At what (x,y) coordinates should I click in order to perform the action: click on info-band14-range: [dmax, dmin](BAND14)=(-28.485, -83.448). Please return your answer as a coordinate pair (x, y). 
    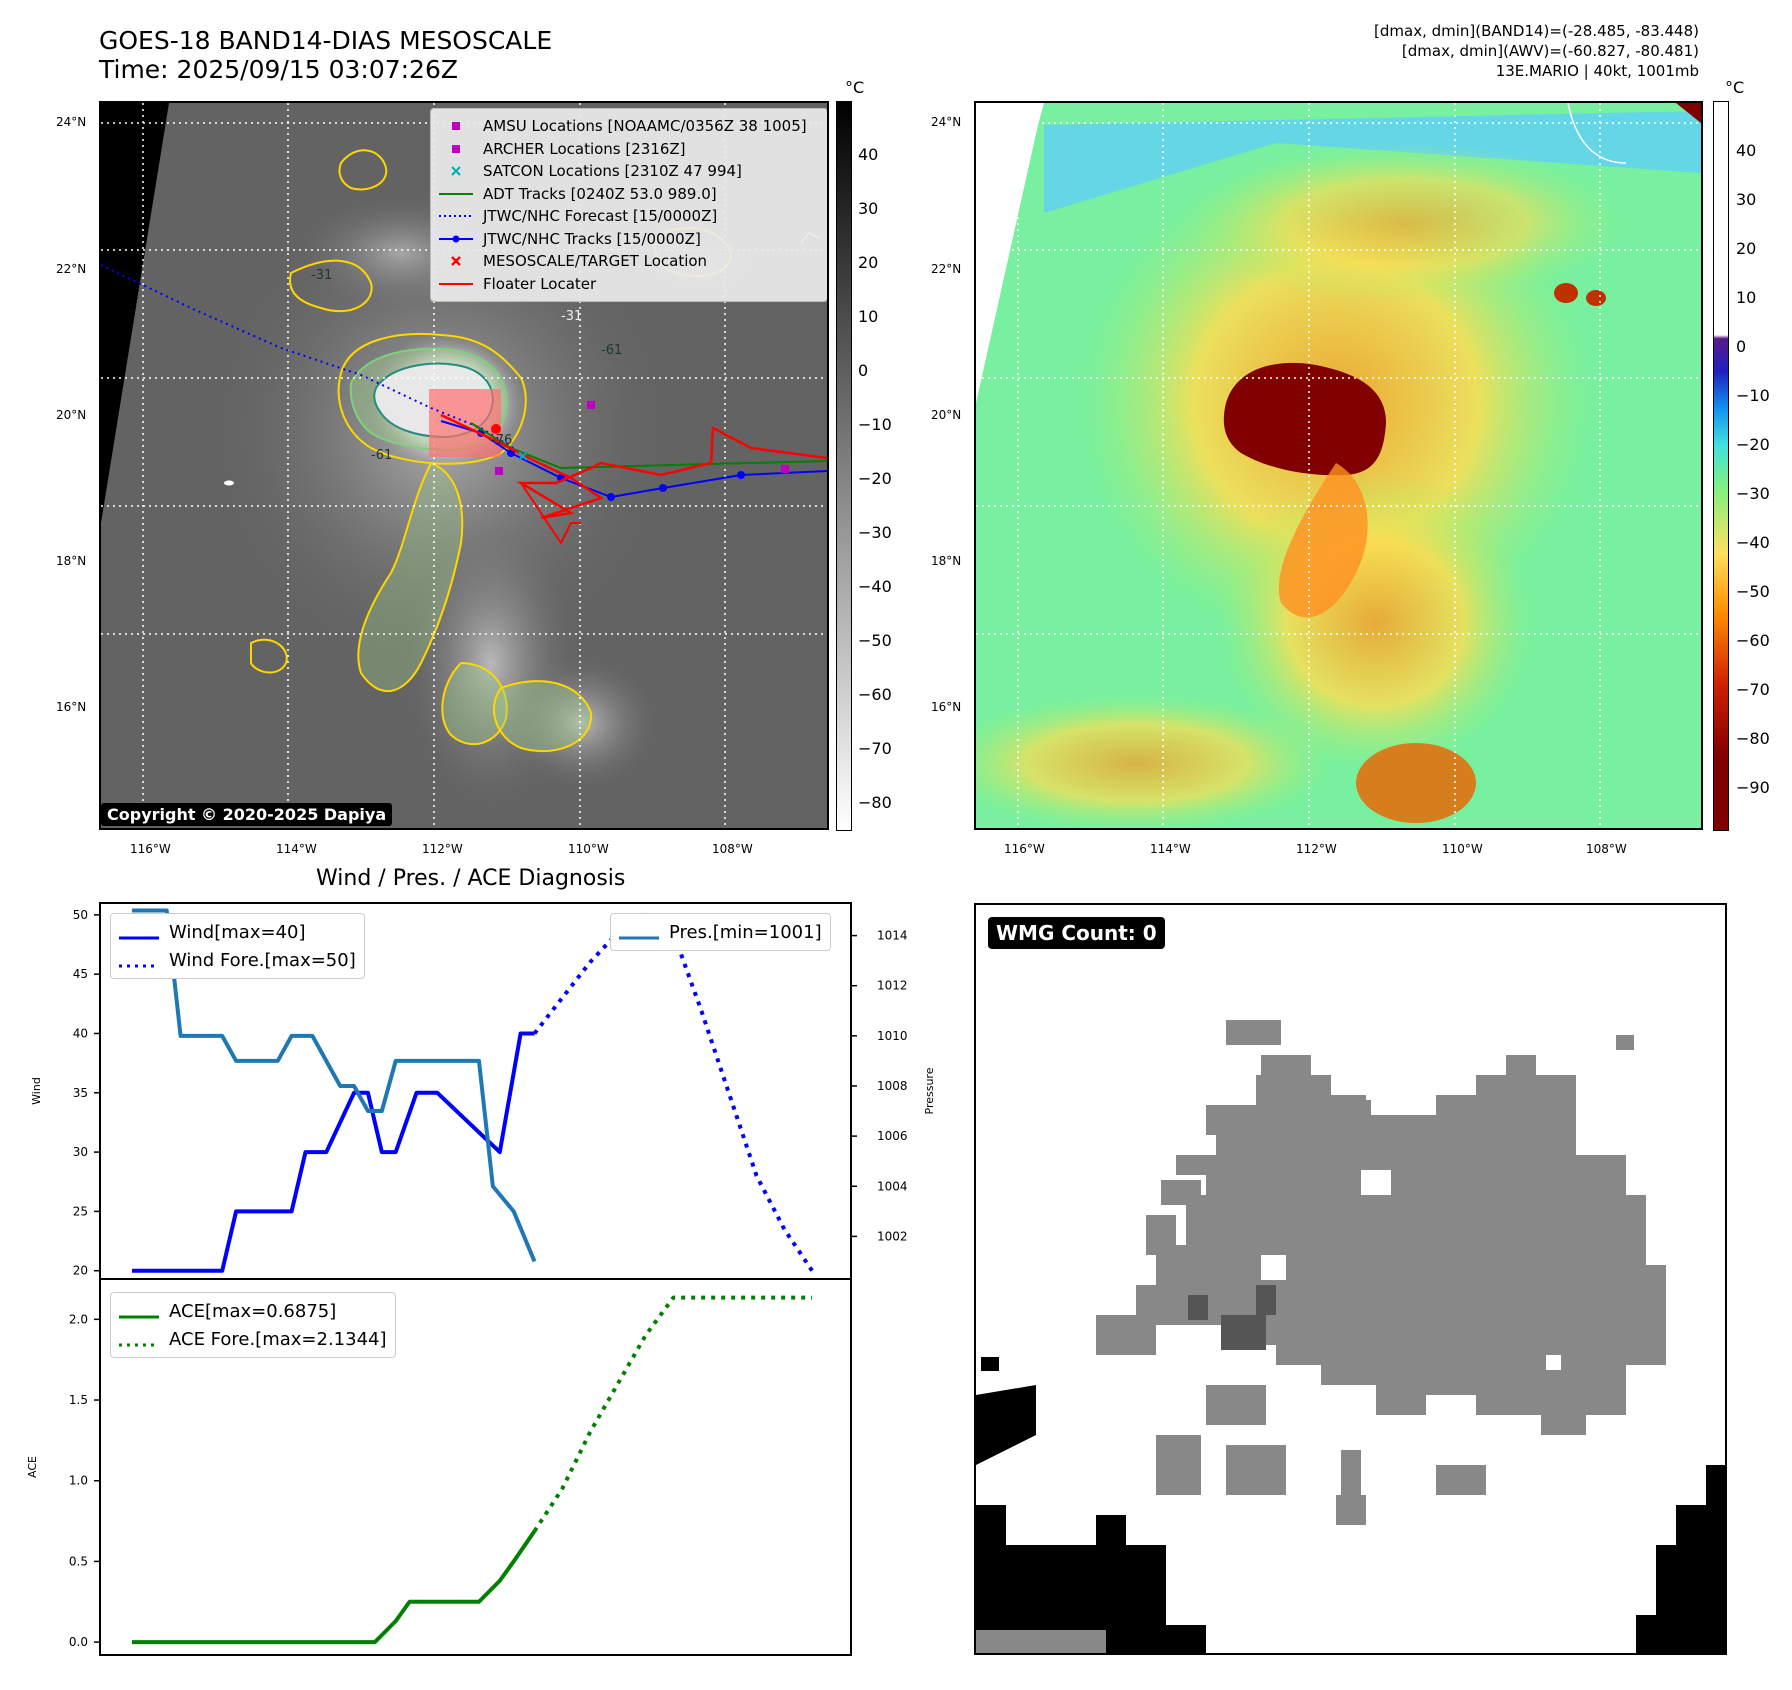
    Looking at the image, I should click on (1536, 31).